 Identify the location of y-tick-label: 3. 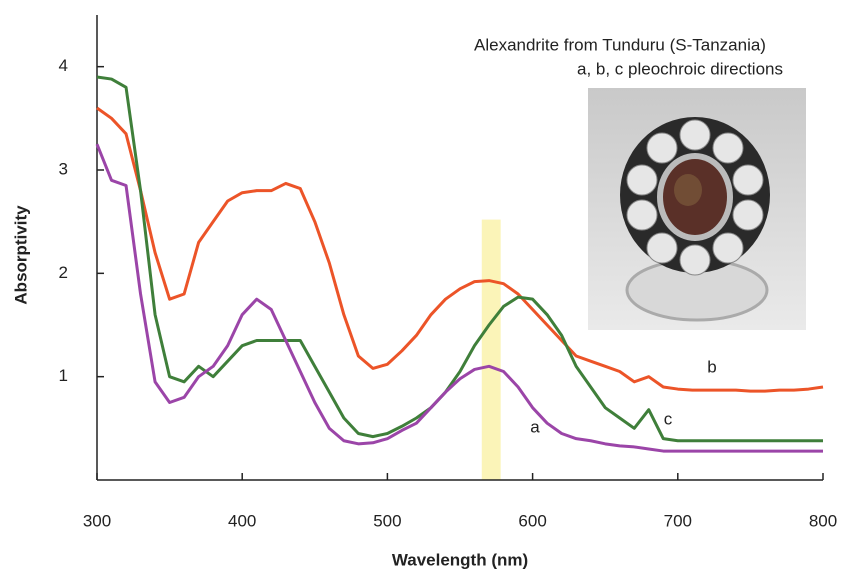
(63, 168).